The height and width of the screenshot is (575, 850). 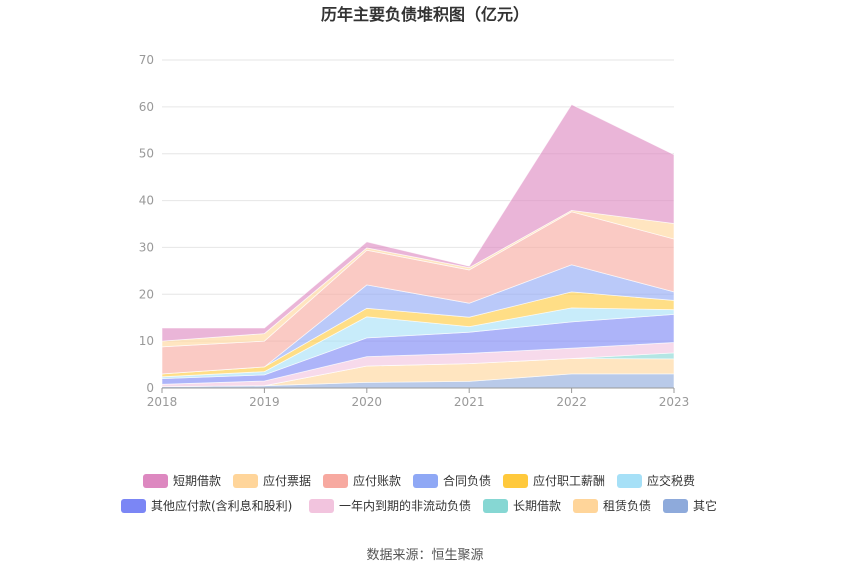 I want to click on legend-label: 其他应付款(含利息和股利), so click(x=221, y=505).